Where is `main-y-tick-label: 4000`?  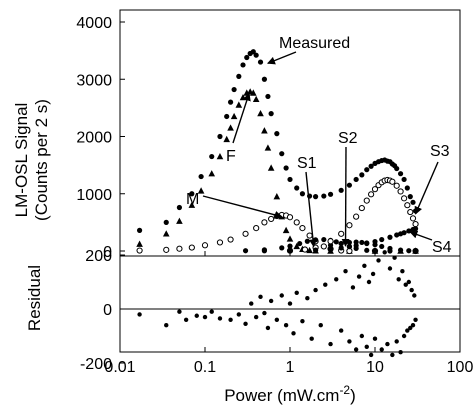
main-y-tick-label: 4000 is located at coordinates (94, 23).